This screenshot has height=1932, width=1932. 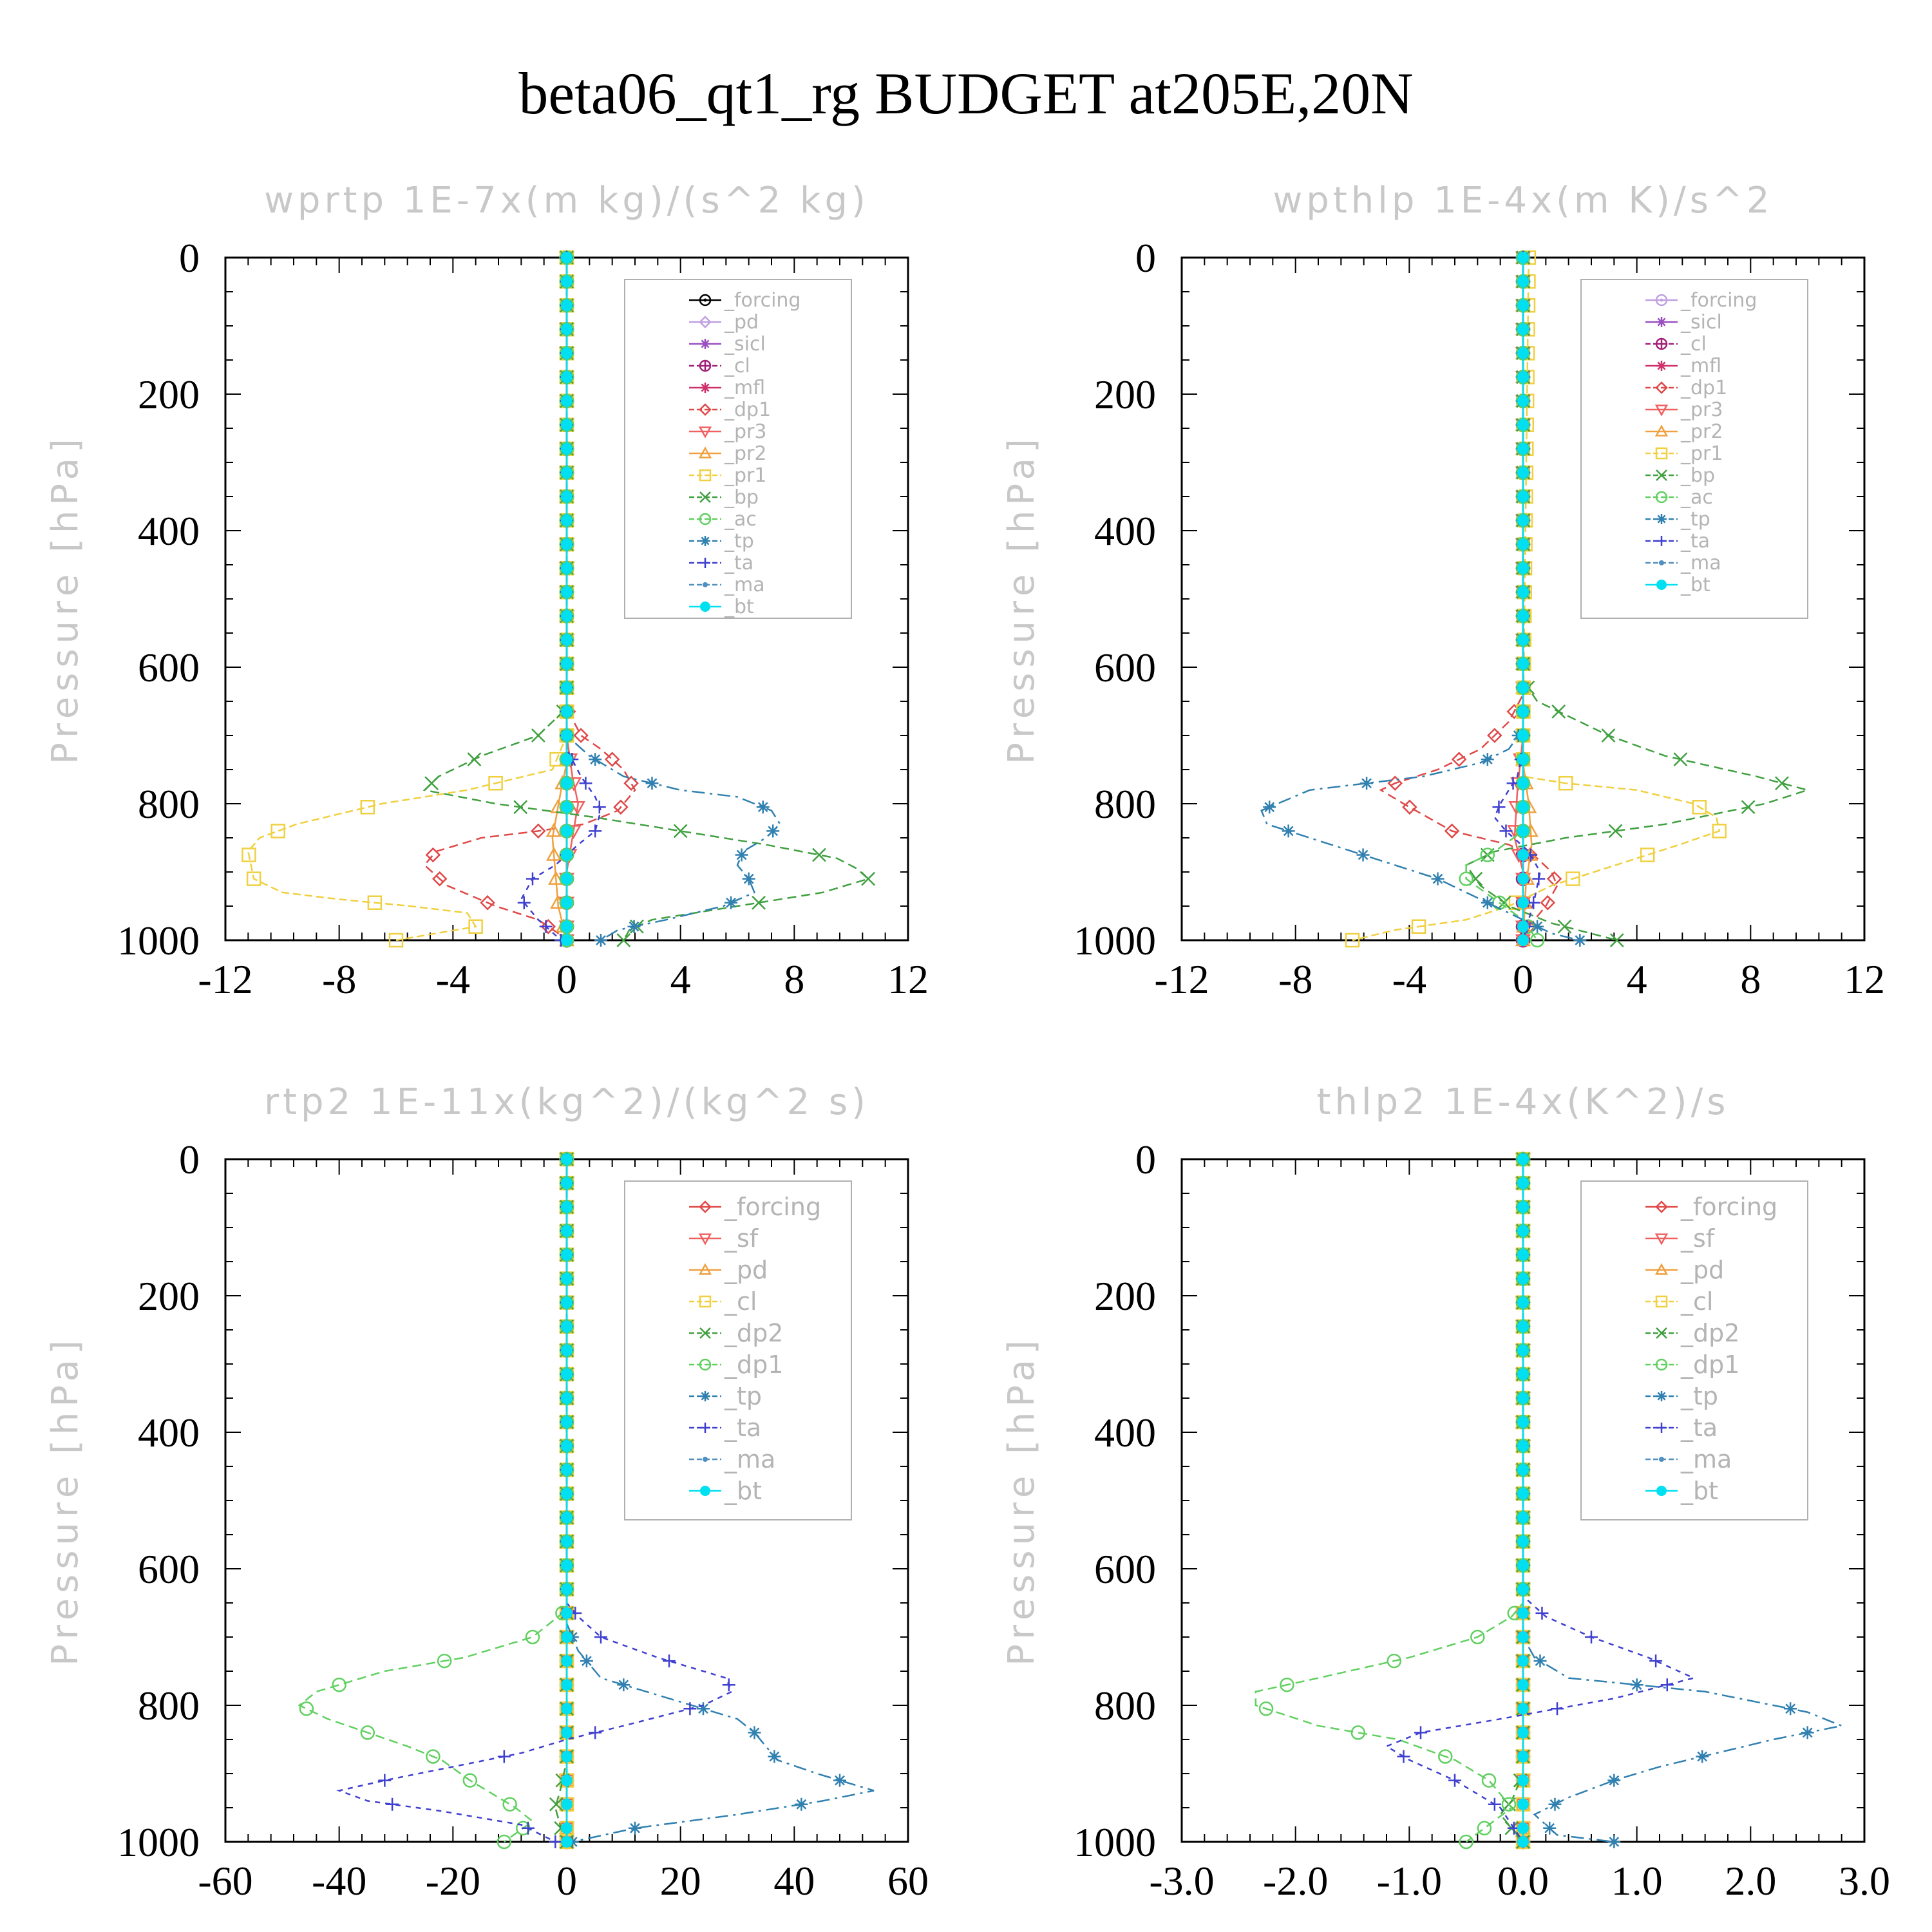 I want to click on legend-label: _mfl, so click(x=745, y=388).